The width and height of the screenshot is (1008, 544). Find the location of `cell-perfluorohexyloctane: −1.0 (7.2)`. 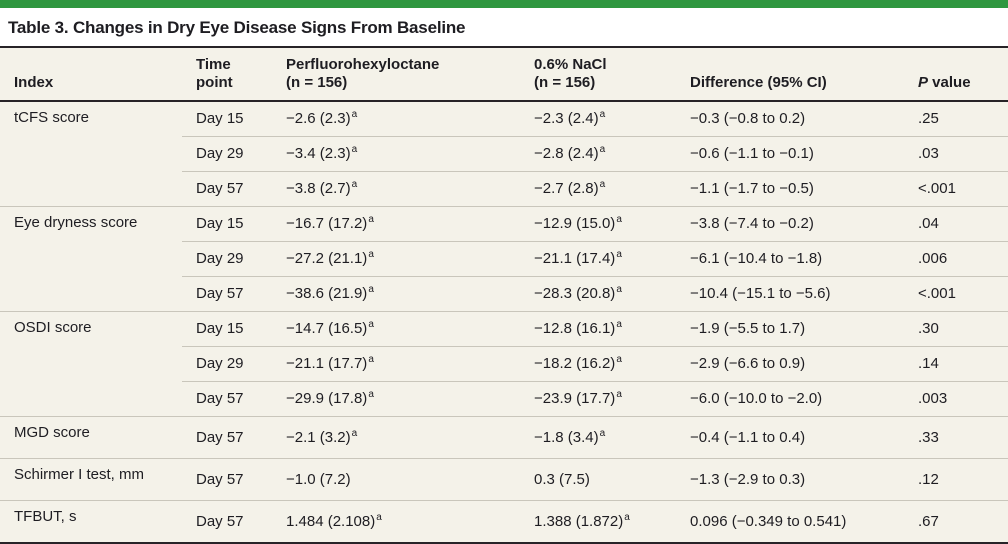

cell-perfluorohexyloctane: −1.0 (7.2) is located at coordinates (396, 479).